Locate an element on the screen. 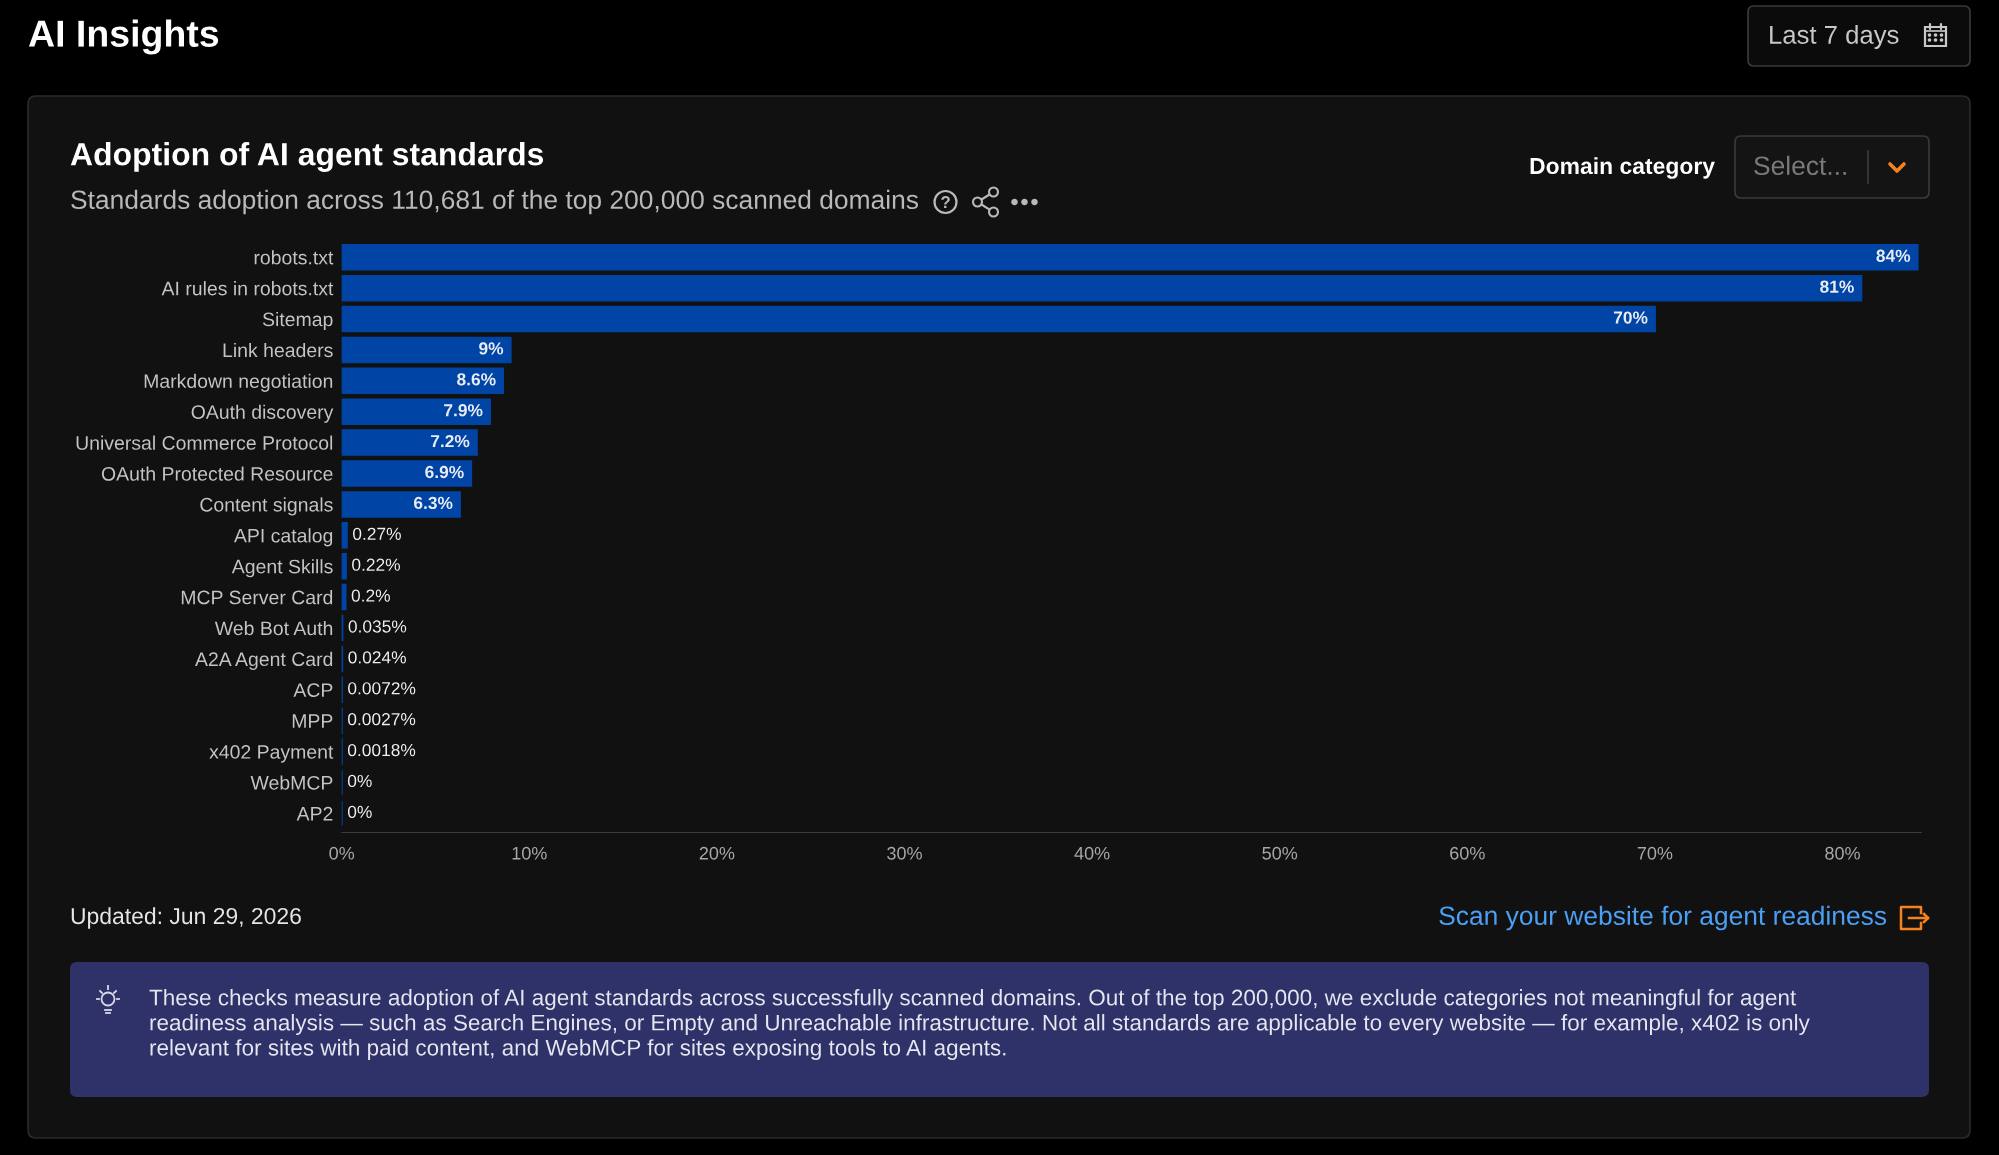 The image size is (1999, 1155). data-label: 7.2% is located at coordinates (450, 441).